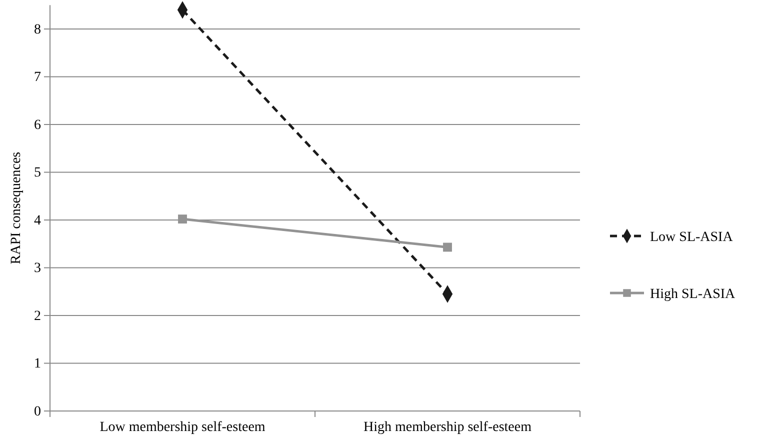 The height and width of the screenshot is (448, 763). Describe the element at coordinates (37, 125) in the screenshot. I see `y-tick-label: 6` at that location.